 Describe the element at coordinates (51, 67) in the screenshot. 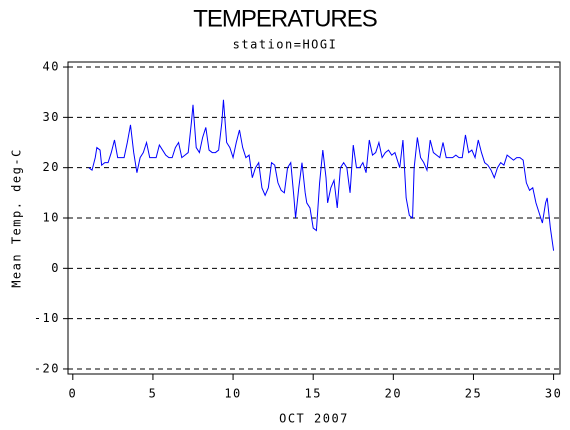

I see `y-tick-label: 40` at that location.